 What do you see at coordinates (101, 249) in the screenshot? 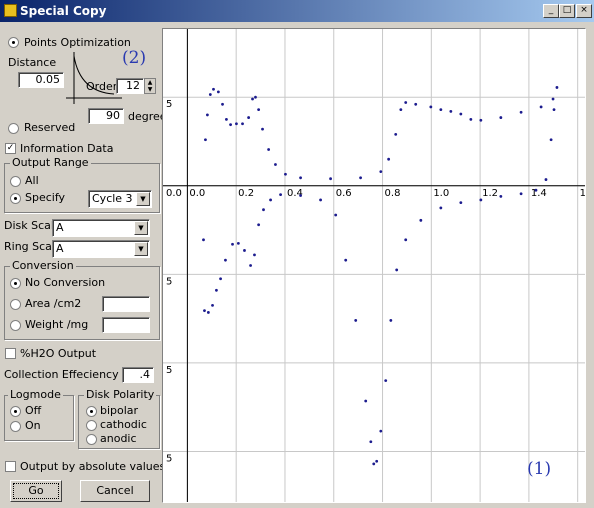
I see `ring-scale-select: A ▼` at bounding box center [101, 249].